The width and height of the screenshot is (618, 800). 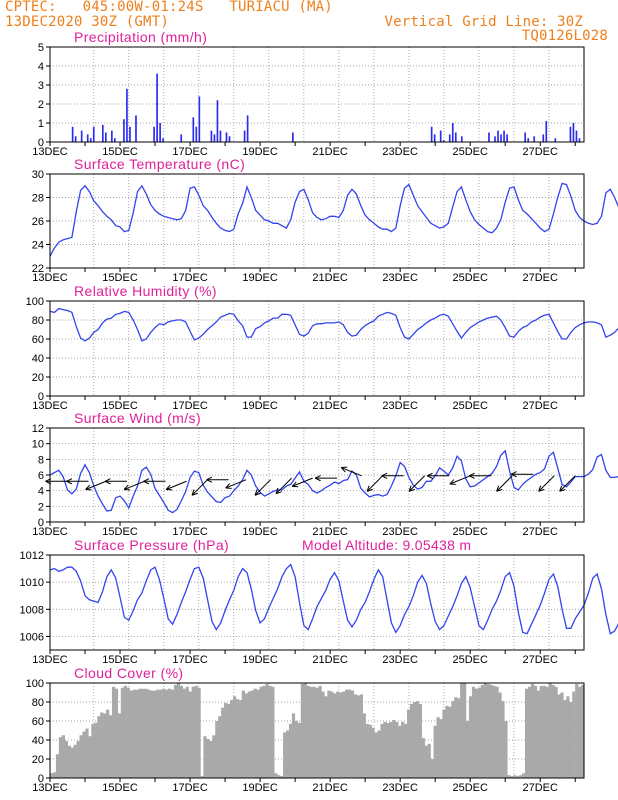 I want to click on y-tick-label: 2, so click(x=41, y=105).